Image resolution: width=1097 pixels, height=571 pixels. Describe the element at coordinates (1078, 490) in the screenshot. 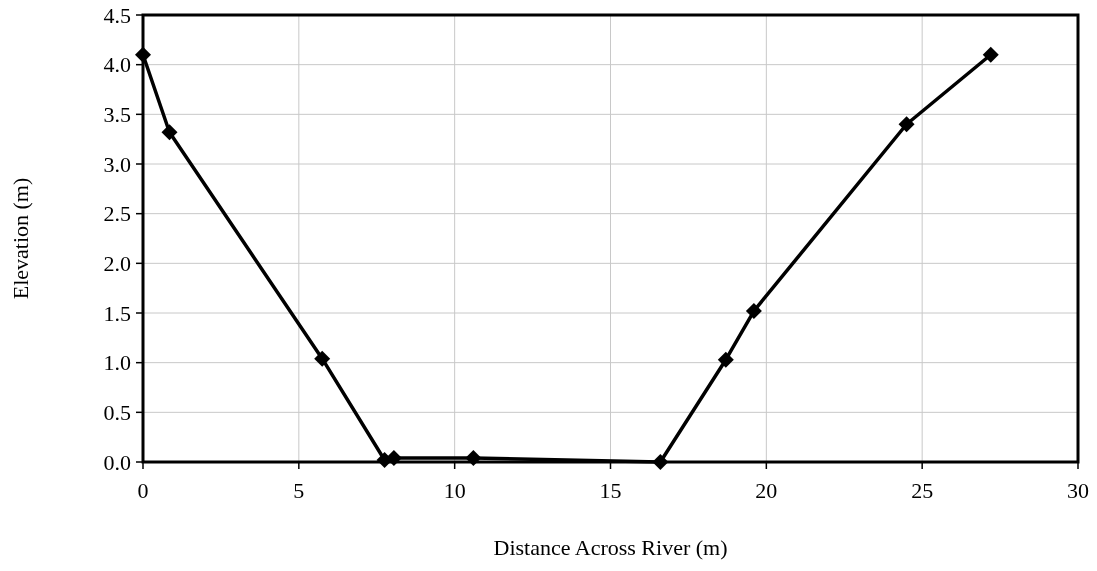

I see `x-tick-label: 30` at that location.